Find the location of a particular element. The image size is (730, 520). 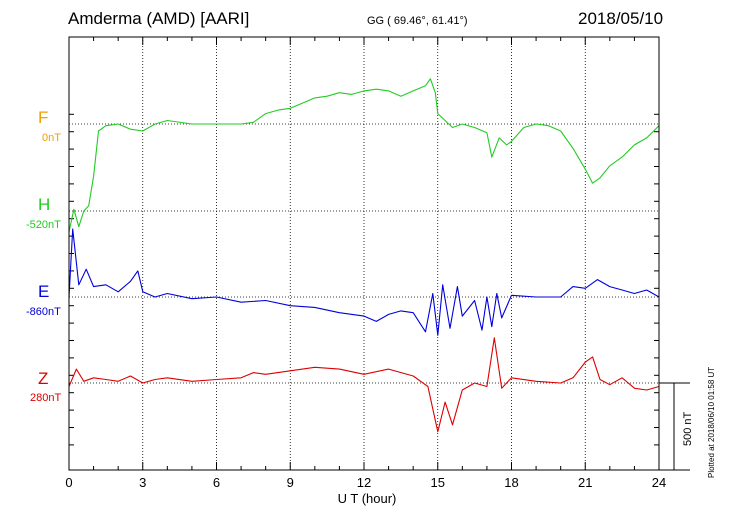

date-label: 2018/05/10 is located at coordinates (621, 18).